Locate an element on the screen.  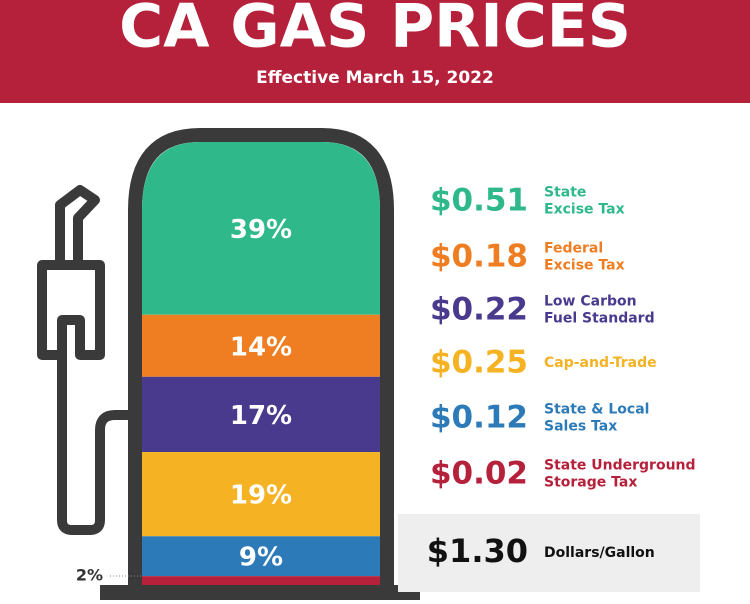
amount: $0.22 is located at coordinates (479, 310).